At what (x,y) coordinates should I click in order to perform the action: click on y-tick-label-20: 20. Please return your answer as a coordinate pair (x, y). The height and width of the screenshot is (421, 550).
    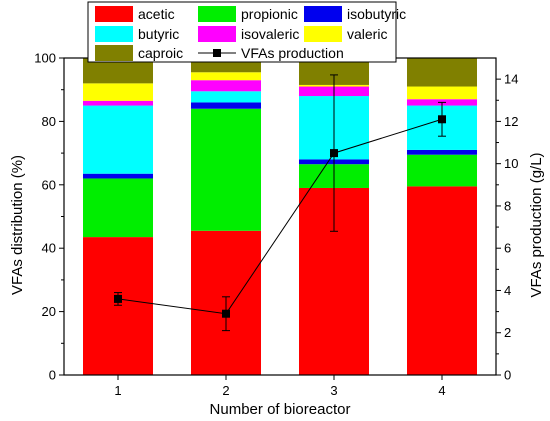
    Looking at the image, I should click on (49, 311).